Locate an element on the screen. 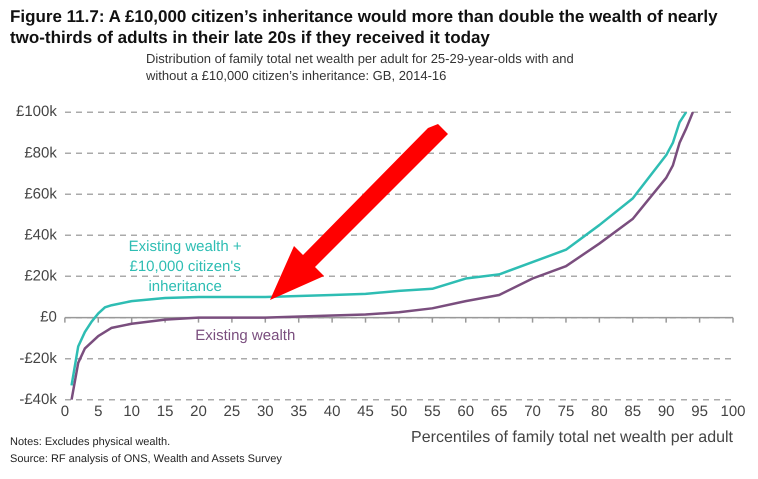  x-tick-label: 15 is located at coordinates (165, 411).